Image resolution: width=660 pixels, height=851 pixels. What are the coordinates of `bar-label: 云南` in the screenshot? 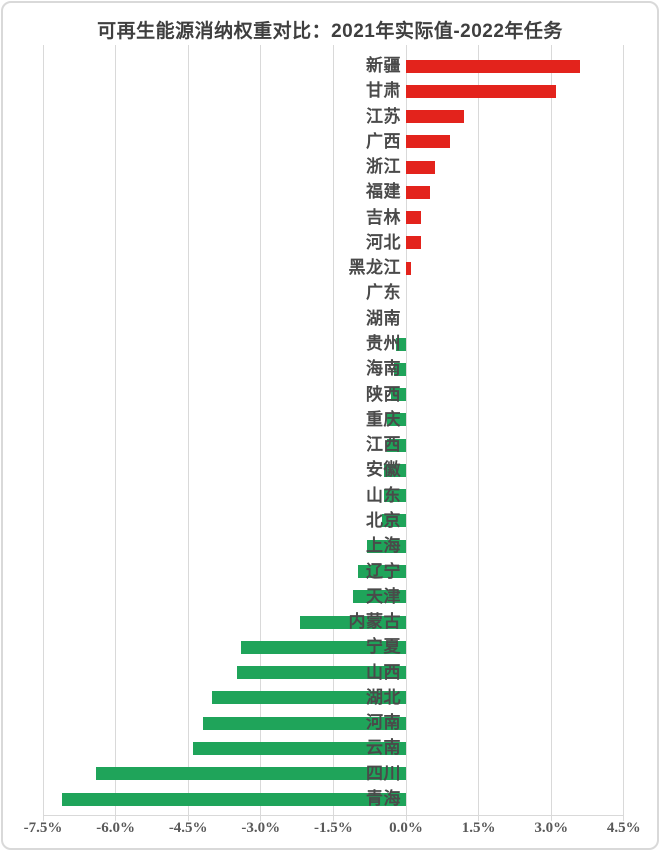 It's located at (383, 748).